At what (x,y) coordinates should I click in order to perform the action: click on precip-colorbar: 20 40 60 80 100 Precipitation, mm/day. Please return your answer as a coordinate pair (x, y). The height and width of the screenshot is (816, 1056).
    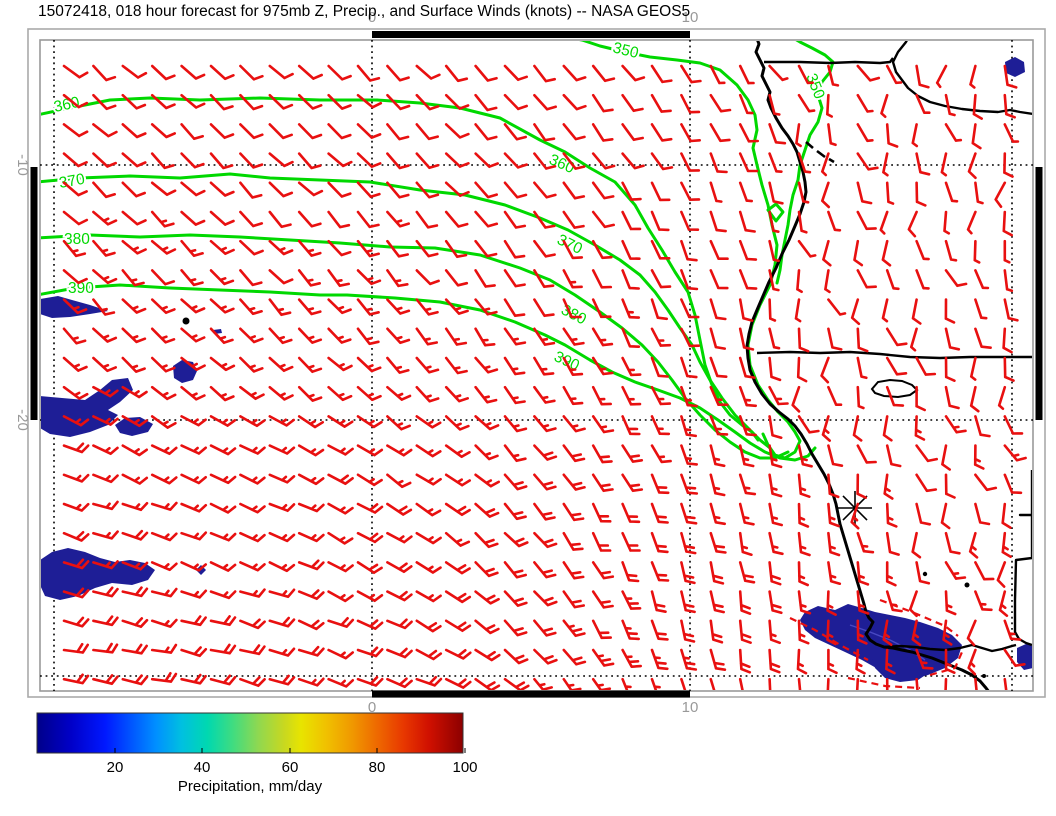
    Looking at the image, I should click on (257, 753).